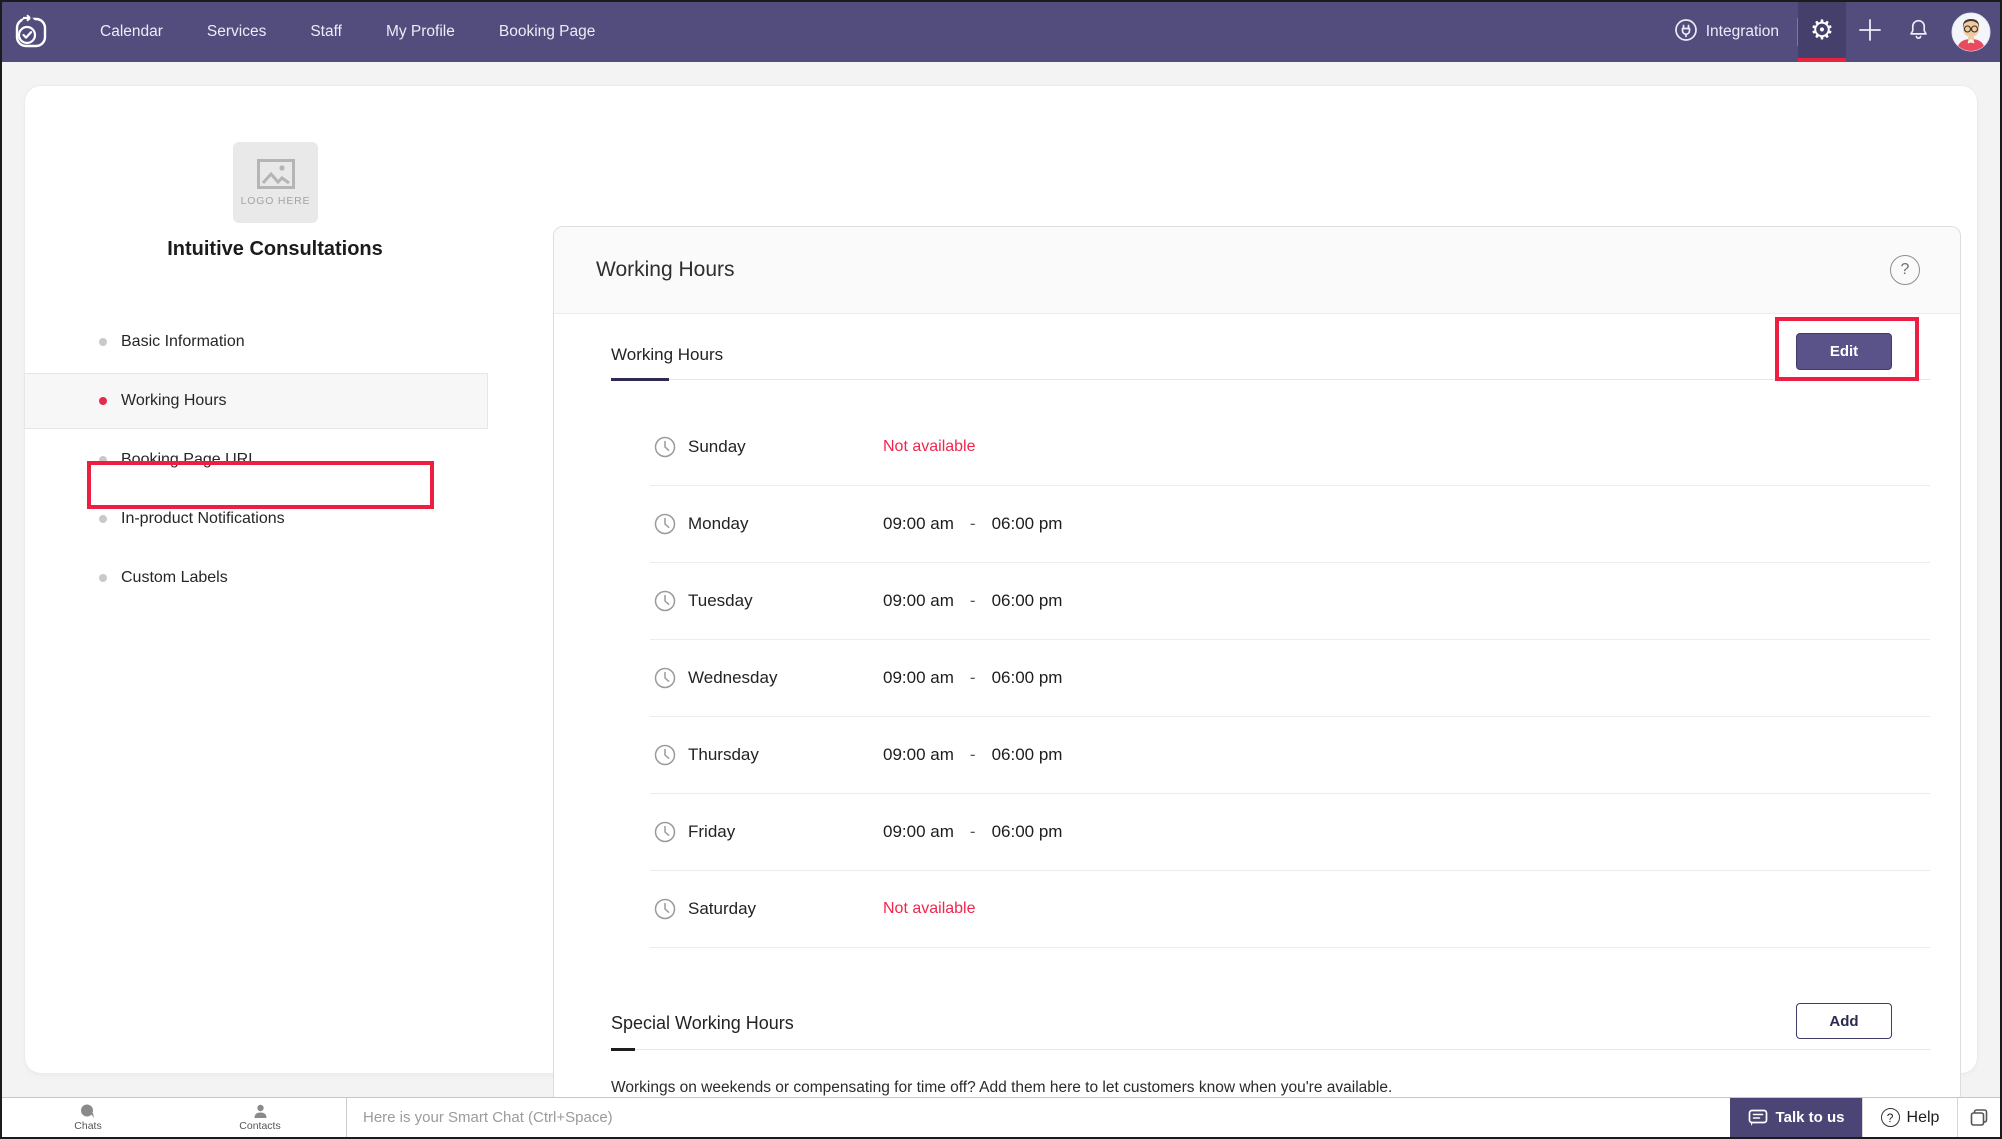  I want to click on day-status: Not available, so click(929, 446).